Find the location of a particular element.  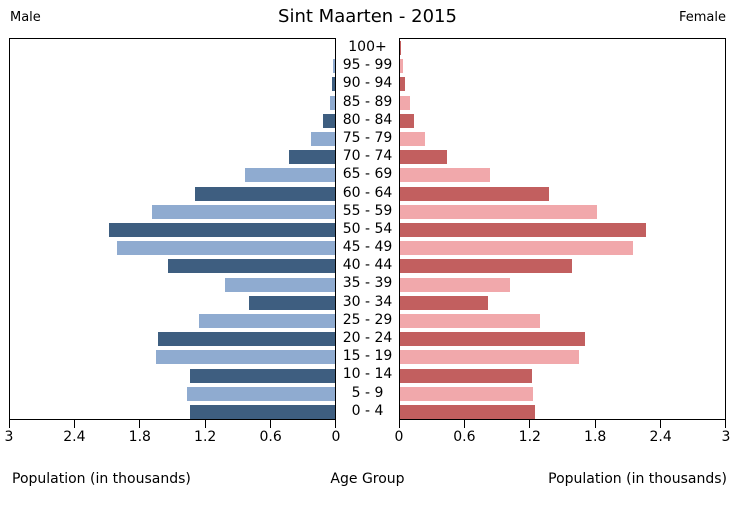

age-group-label: 100+ is located at coordinates (367, 47).